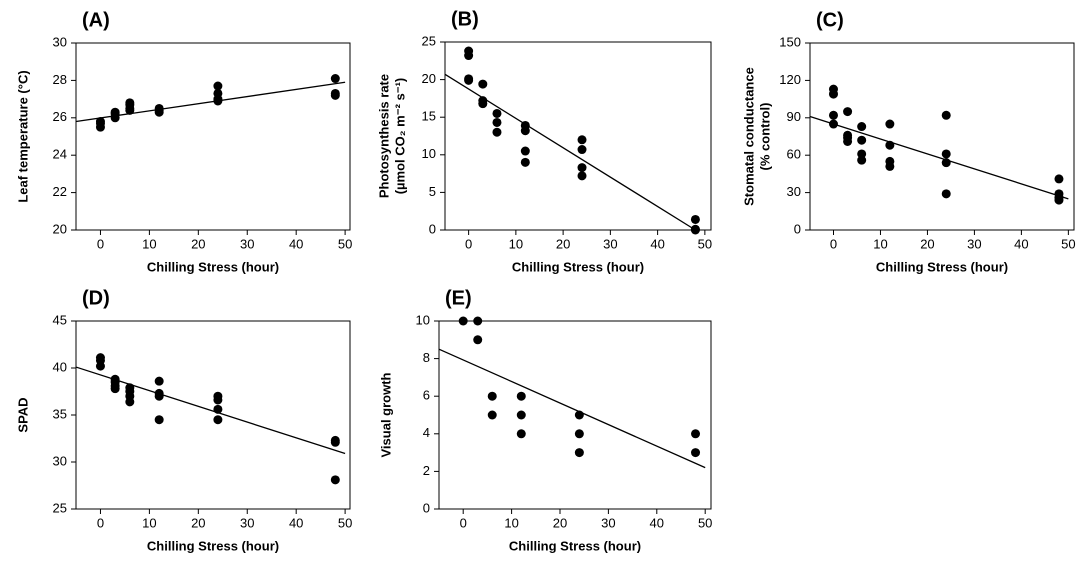  I want to click on y-tick-label: 0, so click(432, 228).